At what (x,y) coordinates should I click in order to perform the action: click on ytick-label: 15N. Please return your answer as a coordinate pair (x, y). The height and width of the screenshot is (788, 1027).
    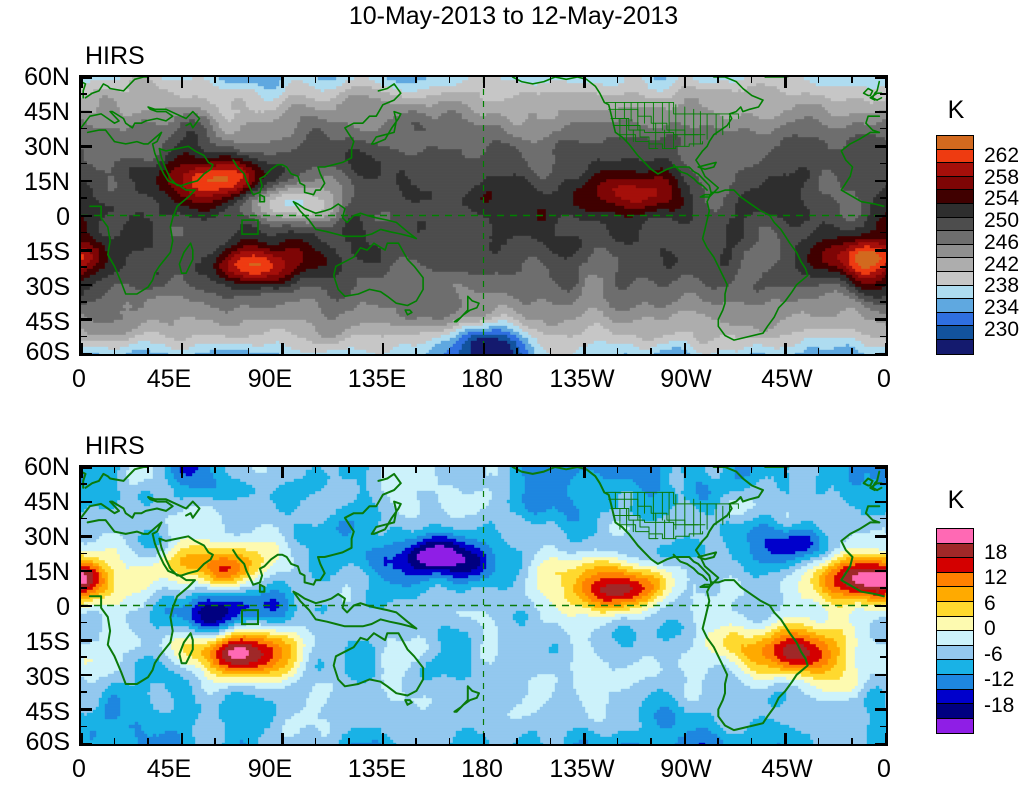
    Looking at the image, I should click on (47, 182).